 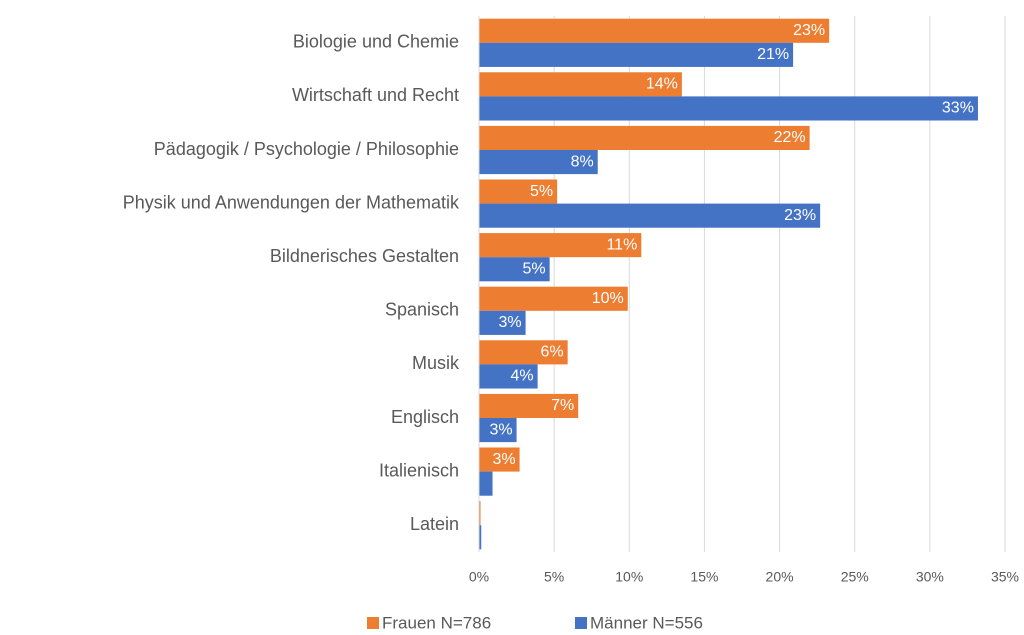 I want to click on category-label: Englisch, so click(x=425, y=417).